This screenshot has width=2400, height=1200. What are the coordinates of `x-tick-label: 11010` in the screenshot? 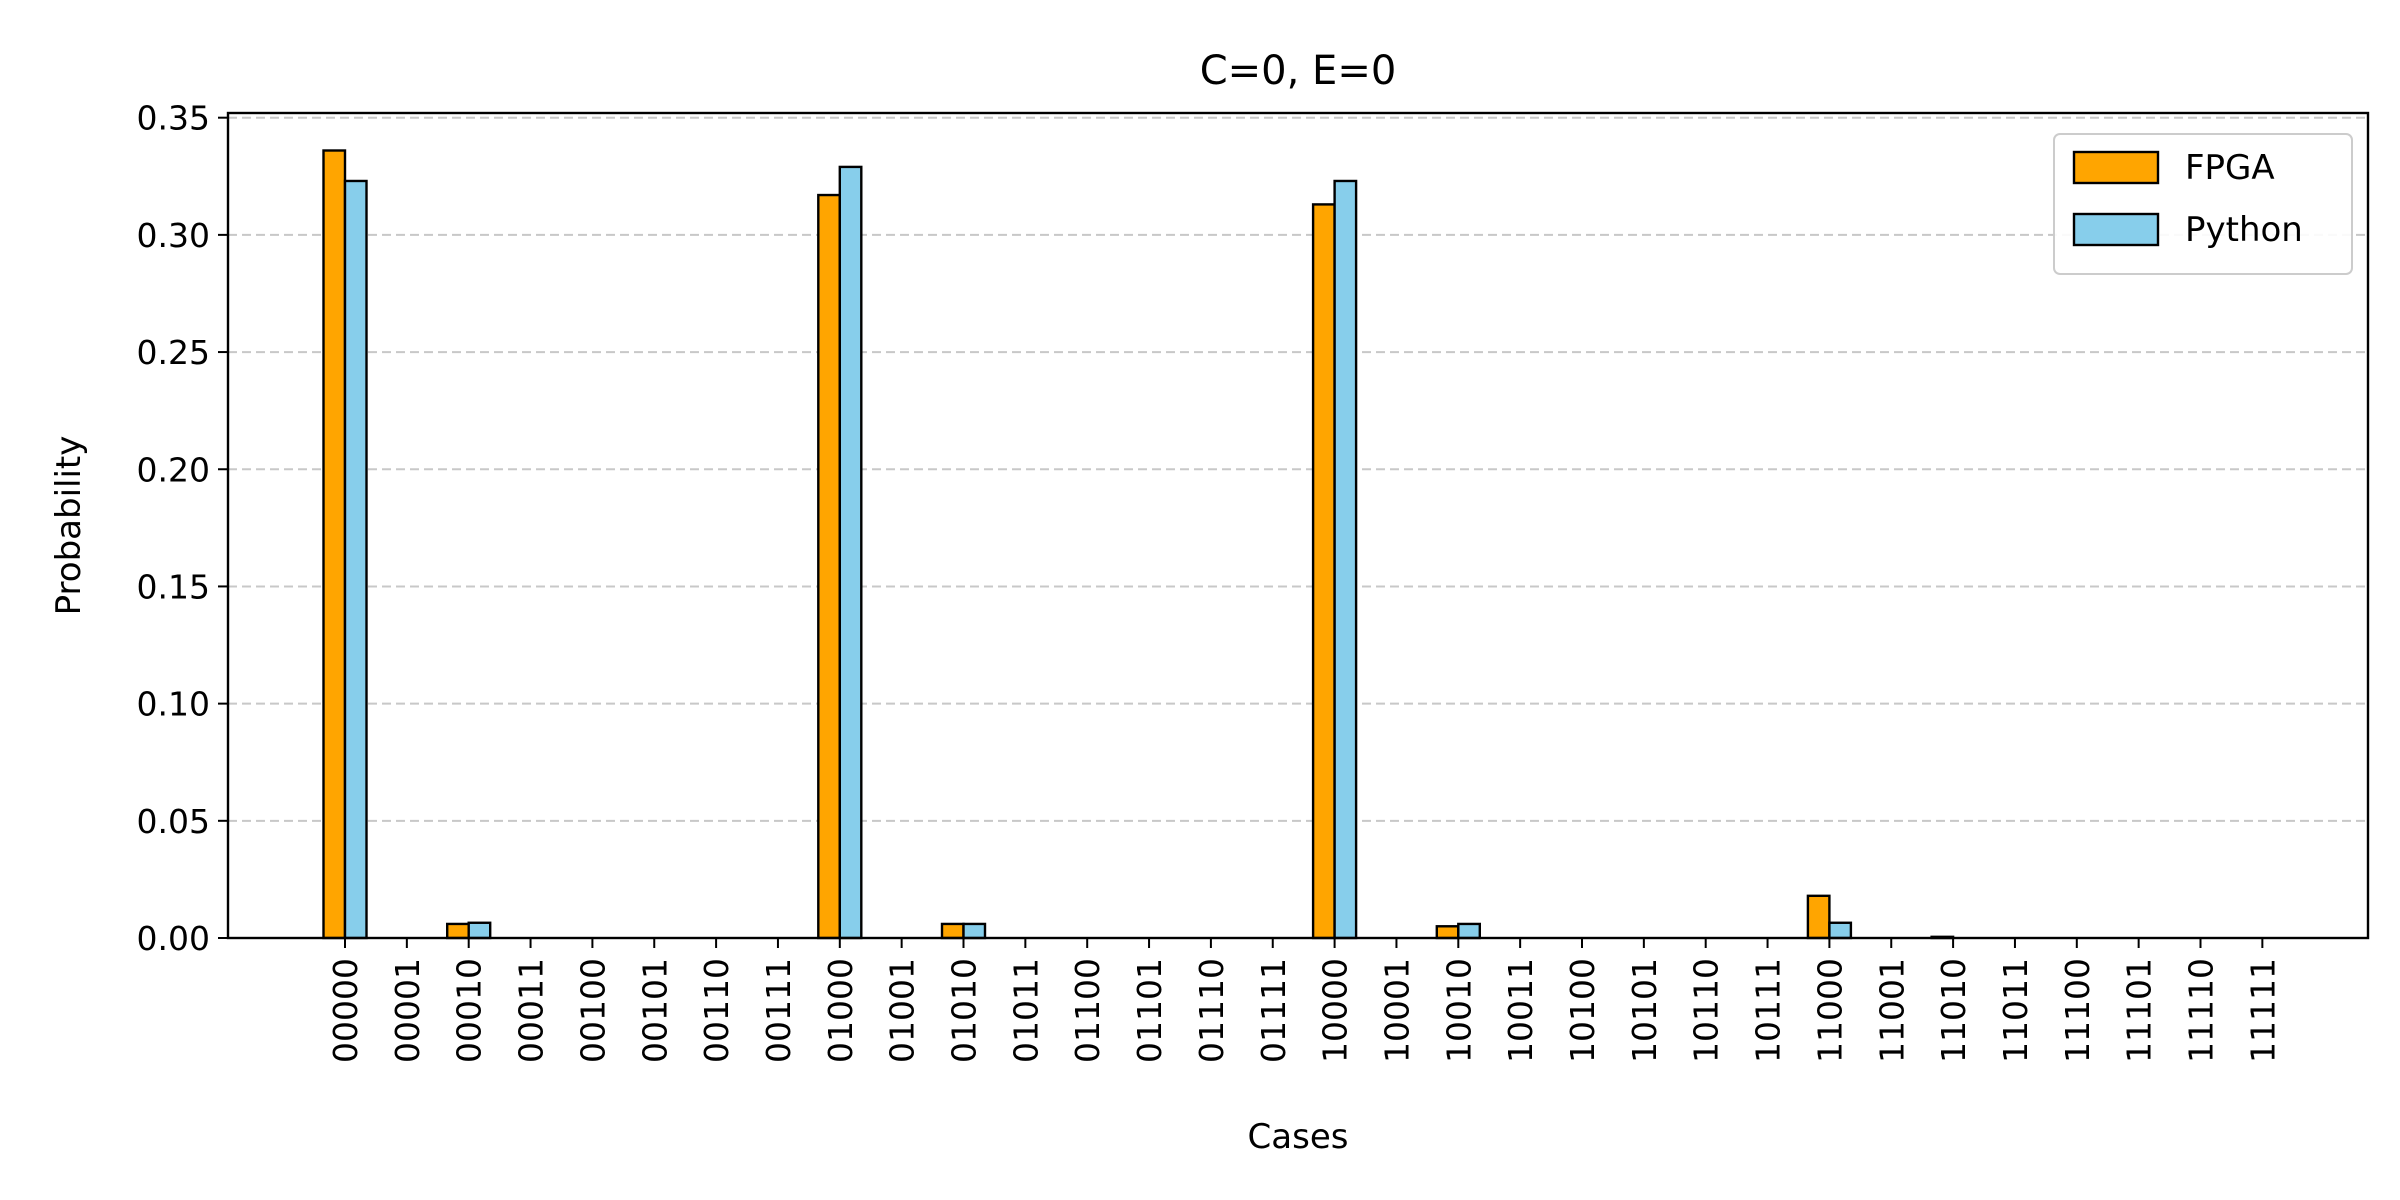 It's located at (1953, 1010).